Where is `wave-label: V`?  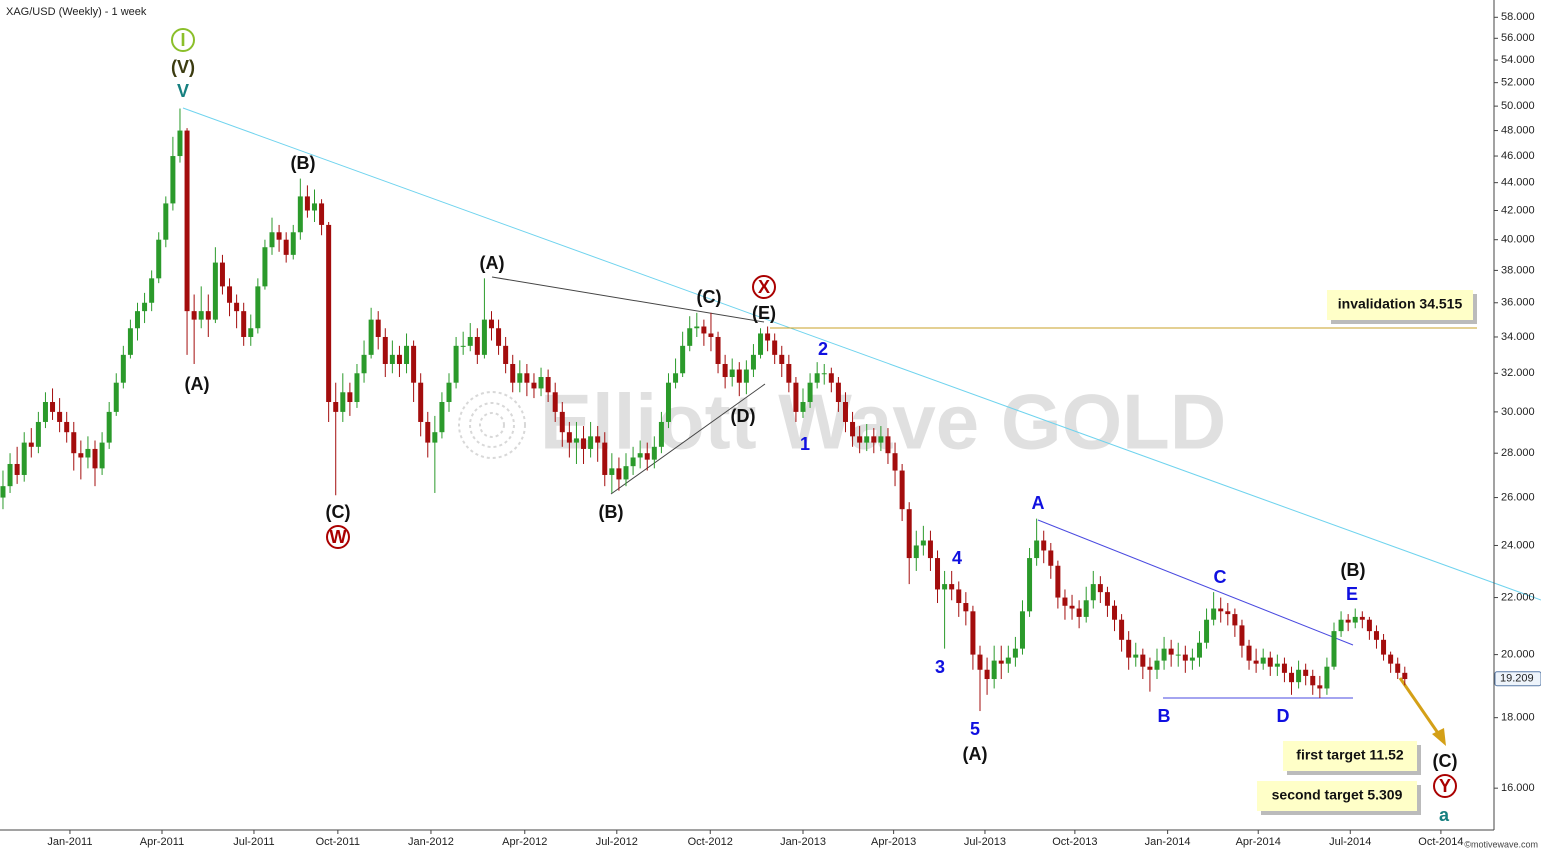 wave-label: V is located at coordinates (183, 91).